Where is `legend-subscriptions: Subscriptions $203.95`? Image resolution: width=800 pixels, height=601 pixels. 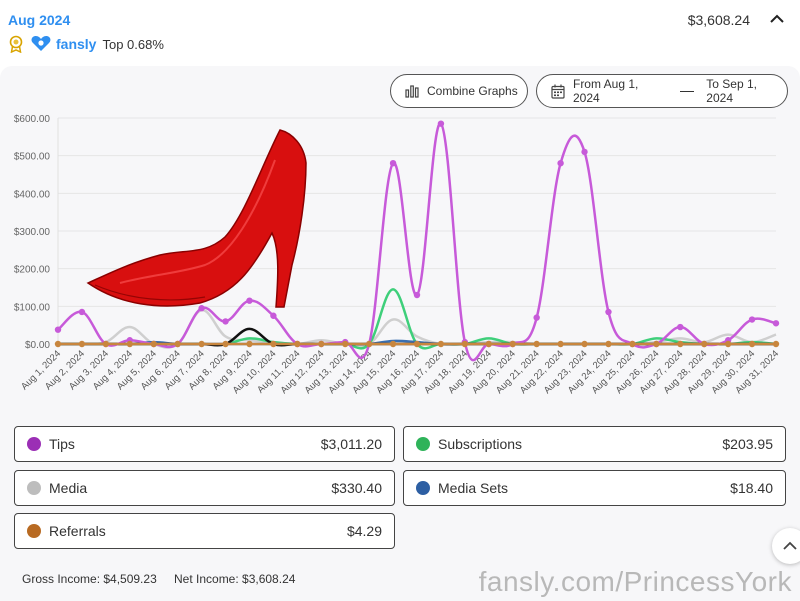
legend-subscriptions: Subscriptions $203.95 is located at coordinates (594, 444).